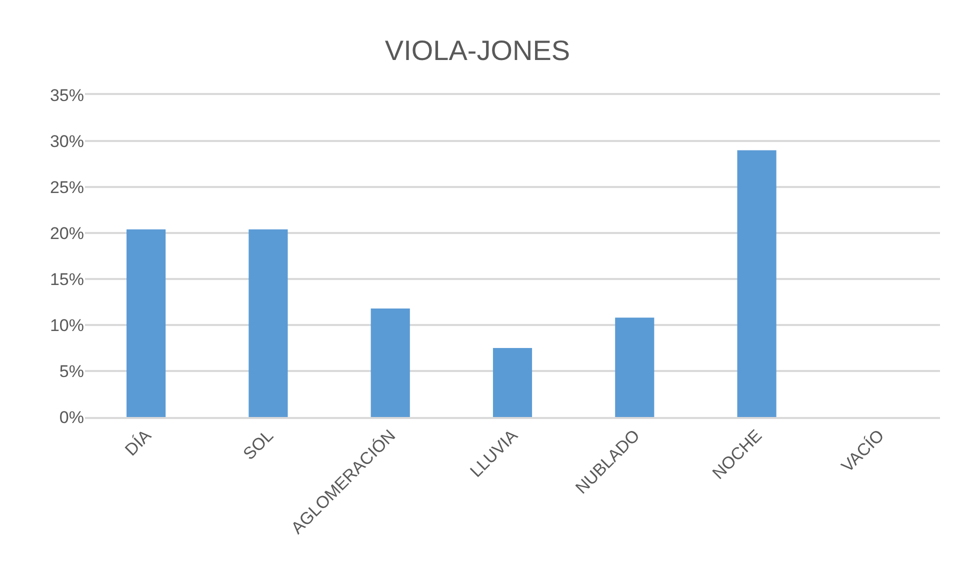  Describe the element at coordinates (71, 371) in the screenshot. I see `y-tick-label: 5%` at that location.